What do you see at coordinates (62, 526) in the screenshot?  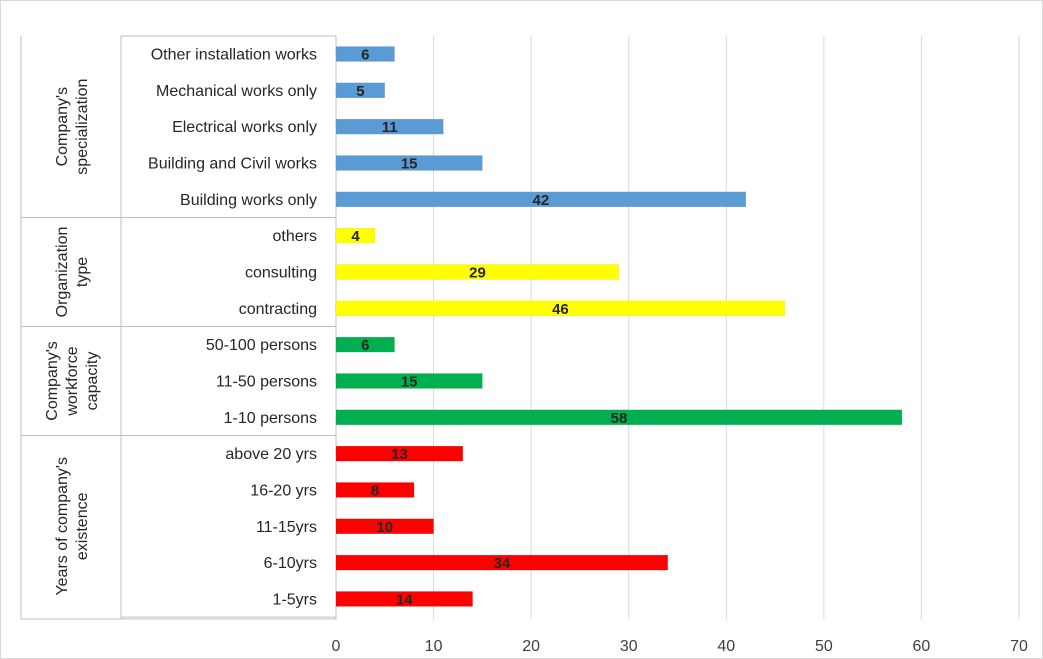 I see `group-label: Years of company's` at bounding box center [62, 526].